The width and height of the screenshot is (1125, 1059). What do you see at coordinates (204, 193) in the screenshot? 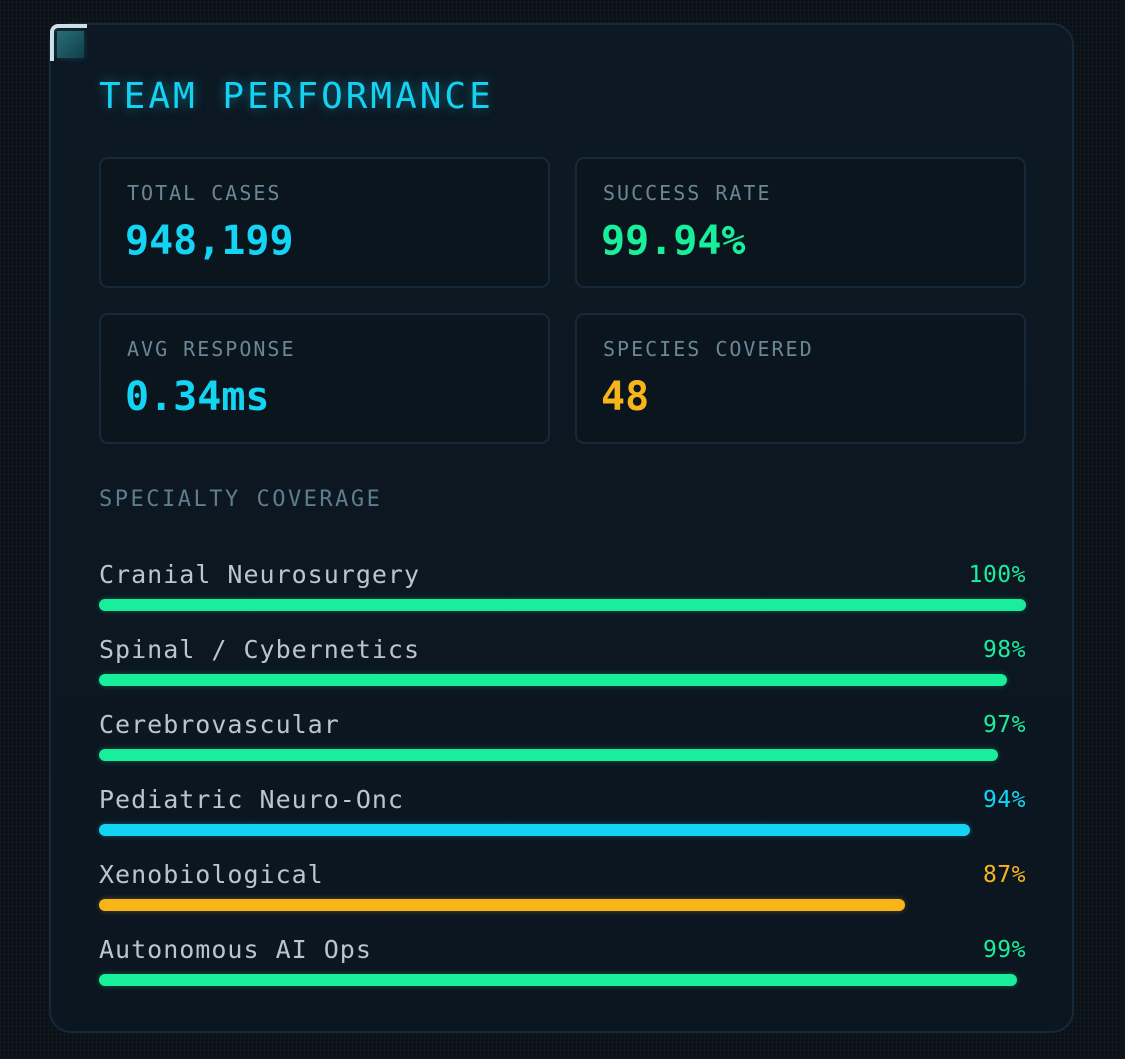
I see `stat-label: TOTAL CASES` at bounding box center [204, 193].